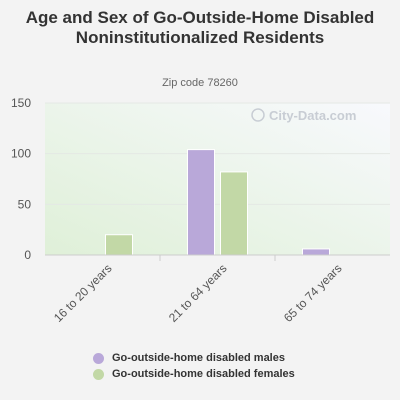 The width and height of the screenshot is (400, 400). I want to click on legend-label: Go-outside-home disabled males, so click(198, 358).